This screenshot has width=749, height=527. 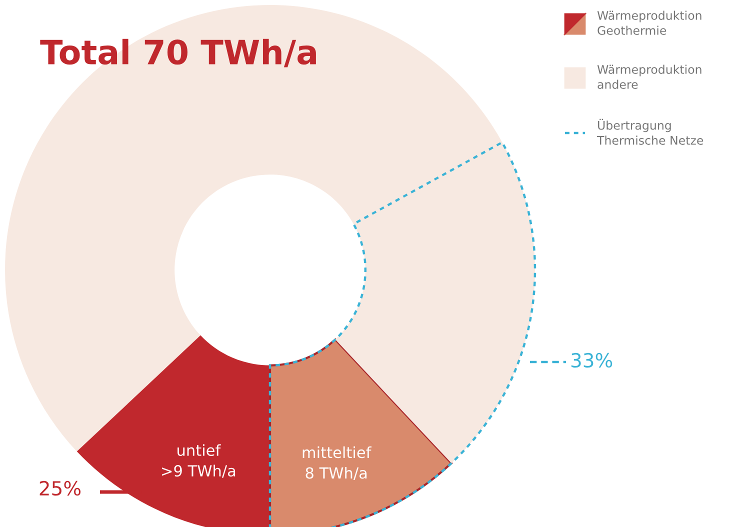 I want to click on text: Wärmeproduktion andere, so click(x=649, y=76).